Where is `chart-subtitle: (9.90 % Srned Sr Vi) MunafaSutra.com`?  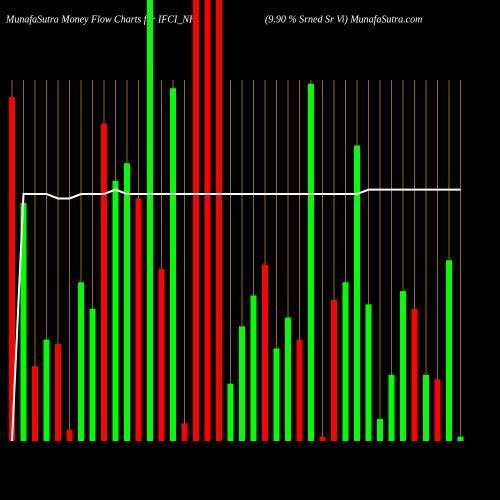 chart-subtitle: (9.90 % Srned Sr Vi) MunafaSutra.com is located at coordinates (343, 19).